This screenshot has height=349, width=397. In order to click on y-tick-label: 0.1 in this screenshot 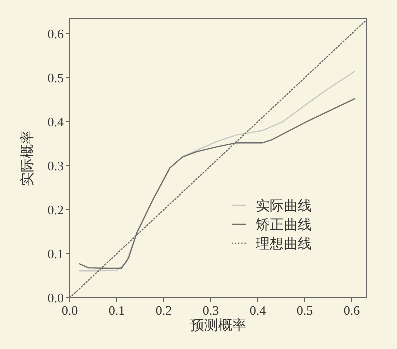, I will do `click(56, 254)`.